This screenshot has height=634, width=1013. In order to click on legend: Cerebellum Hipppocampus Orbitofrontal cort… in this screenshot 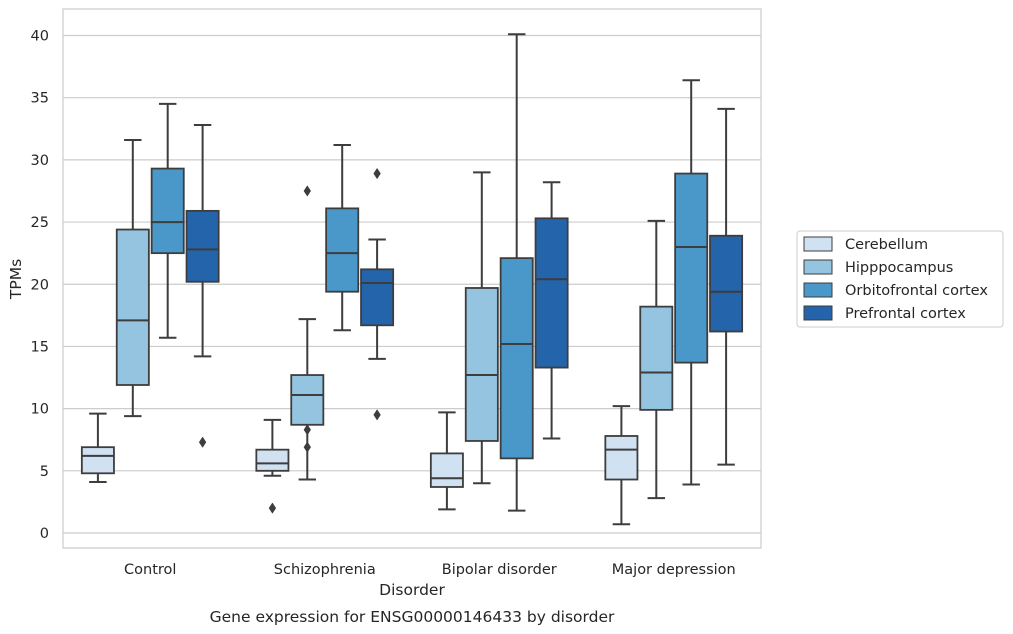, I will do `click(900, 279)`.